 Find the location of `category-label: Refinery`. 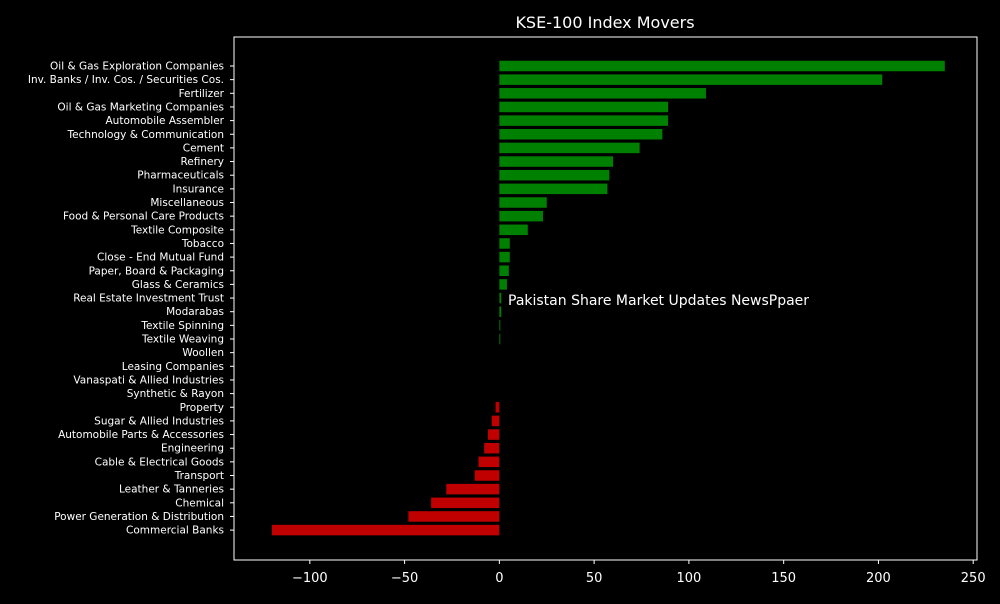

category-label: Refinery is located at coordinates (202, 162).